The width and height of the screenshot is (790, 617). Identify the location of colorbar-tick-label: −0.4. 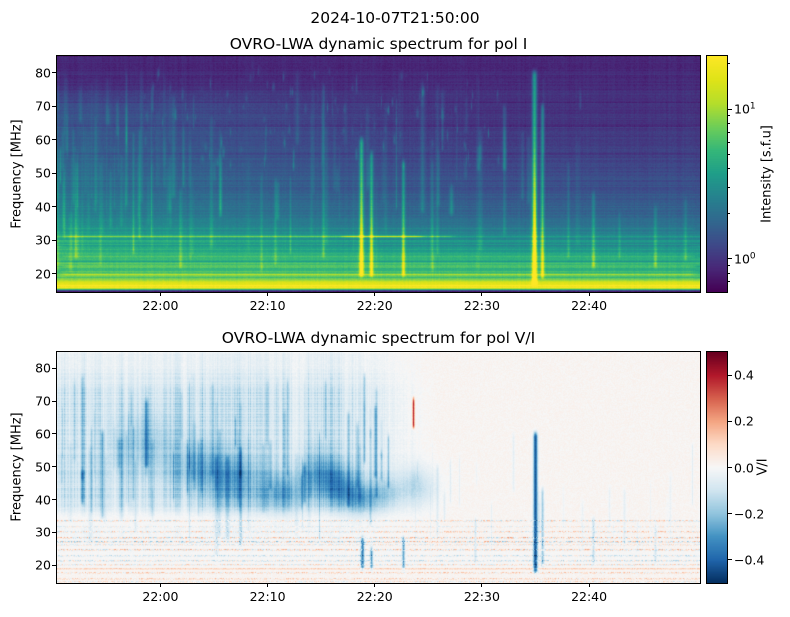
(749, 560).